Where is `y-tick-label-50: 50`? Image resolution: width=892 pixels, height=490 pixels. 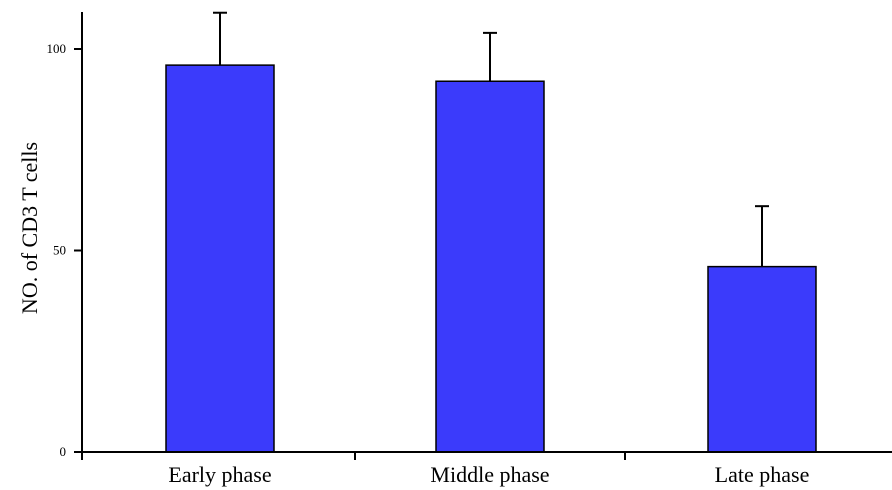
y-tick-label-50: 50 is located at coordinates (59, 250).